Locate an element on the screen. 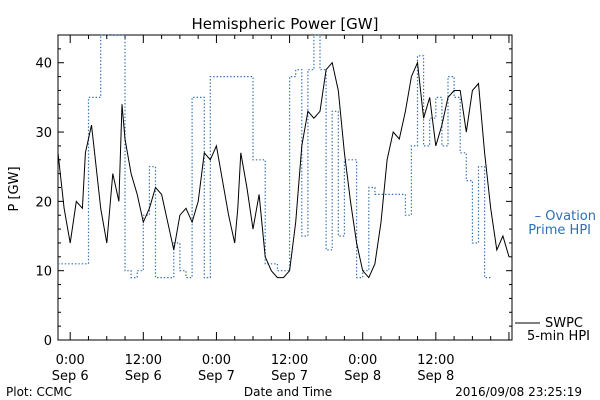 The height and width of the screenshot is (400, 600). x-axis-label: Date and Time is located at coordinates (288, 392).